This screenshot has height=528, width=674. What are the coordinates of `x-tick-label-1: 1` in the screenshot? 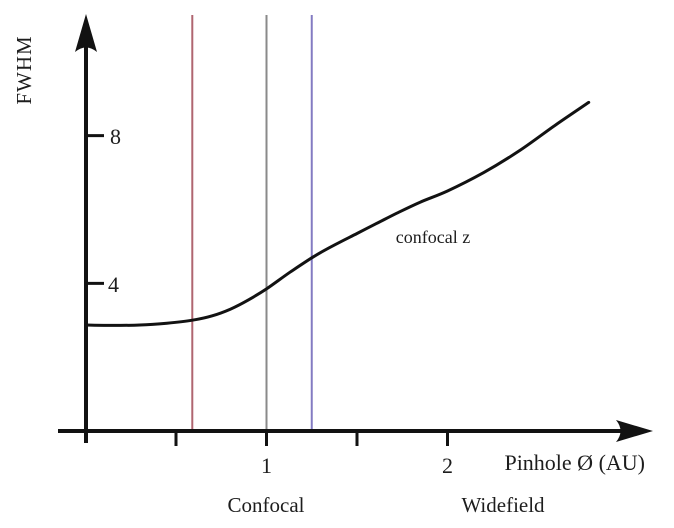 It's located at (266, 465).